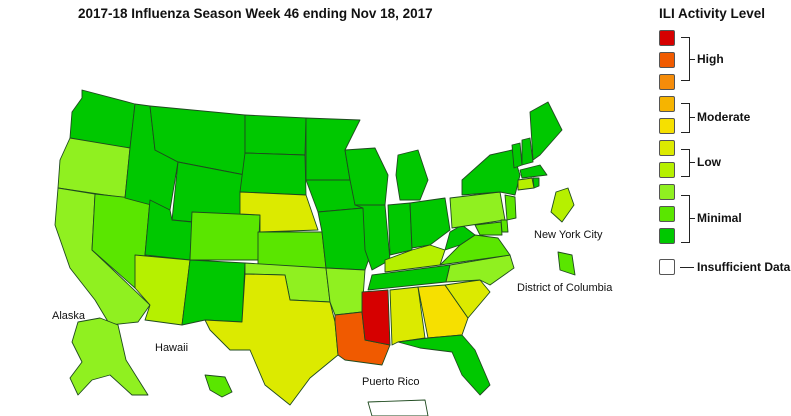 The image size is (791, 416). Describe the element at coordinates (488, 228) in the screenshot. I see `state-MD` at that location.